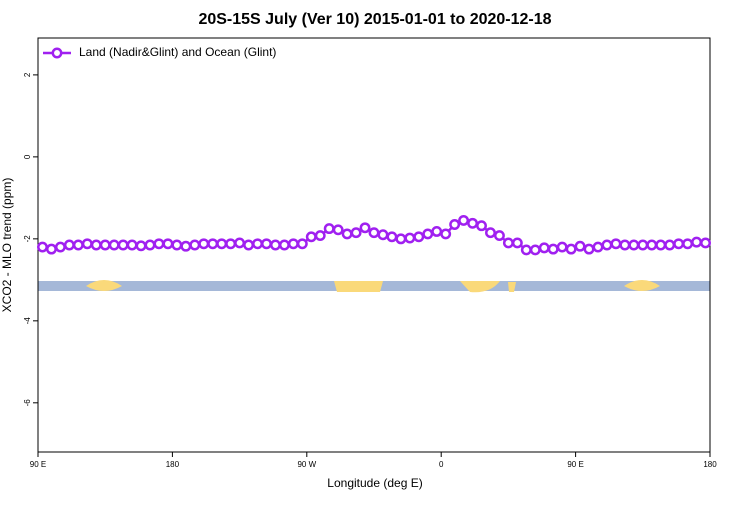  I want to click on y-tick-label: 2, so click(27, 74).